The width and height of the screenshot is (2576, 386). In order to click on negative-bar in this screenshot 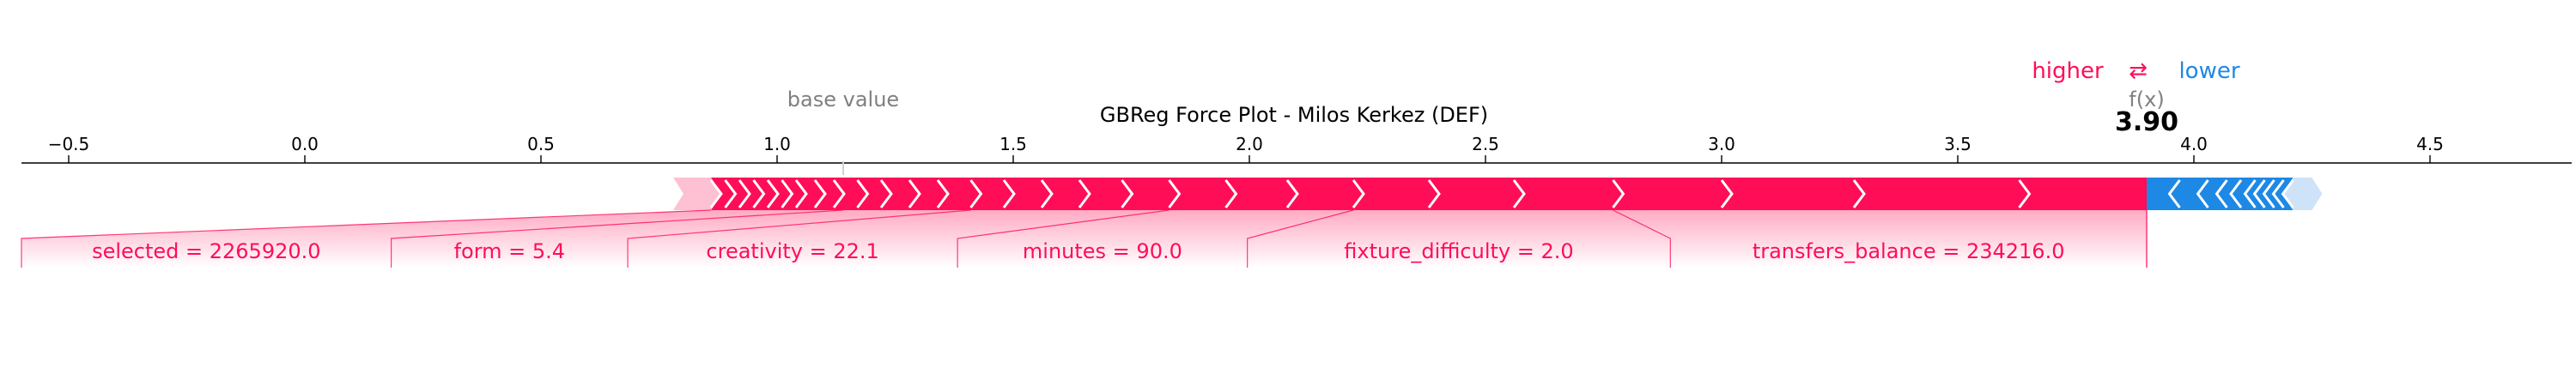, I will do `click(2220, 194)`.